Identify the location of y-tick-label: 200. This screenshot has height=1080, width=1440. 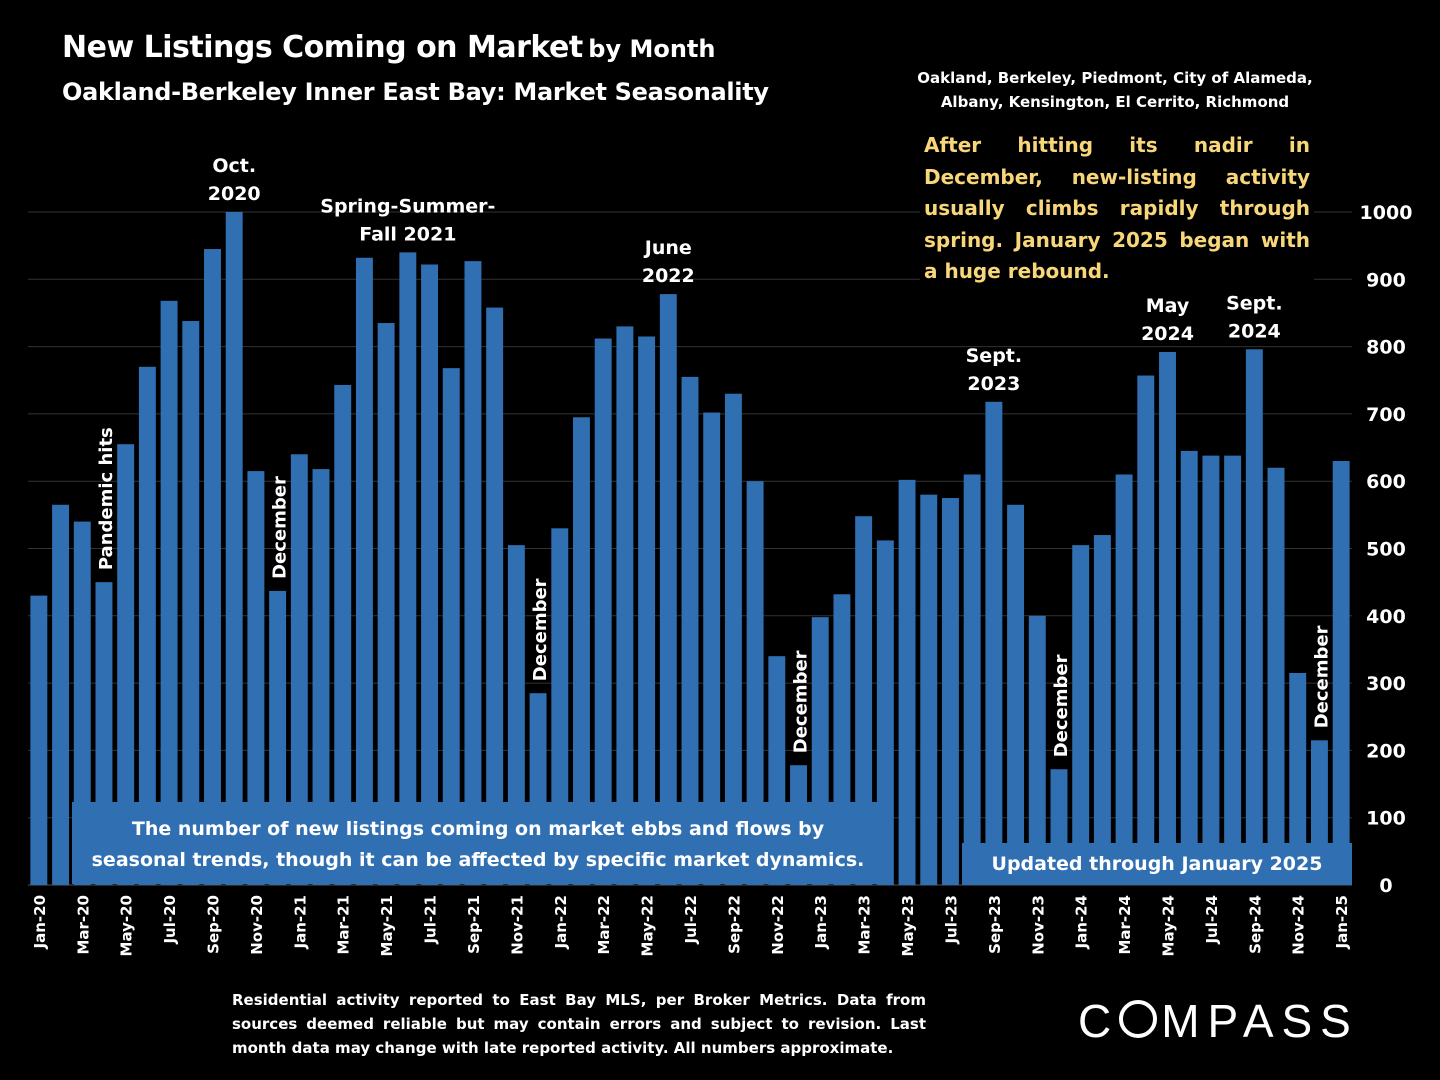
(1386, 751).